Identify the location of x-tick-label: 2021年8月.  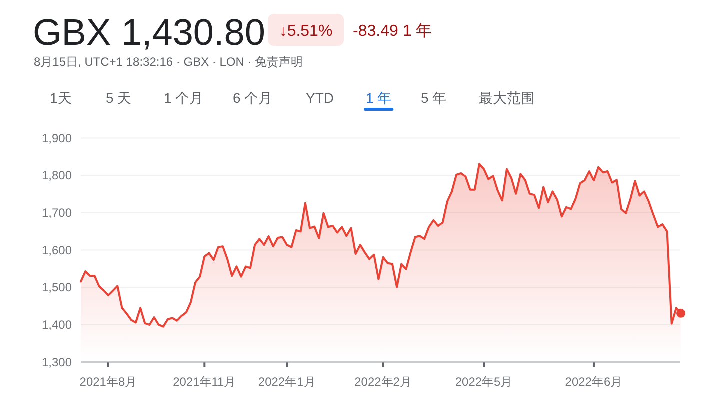
(109, 382).